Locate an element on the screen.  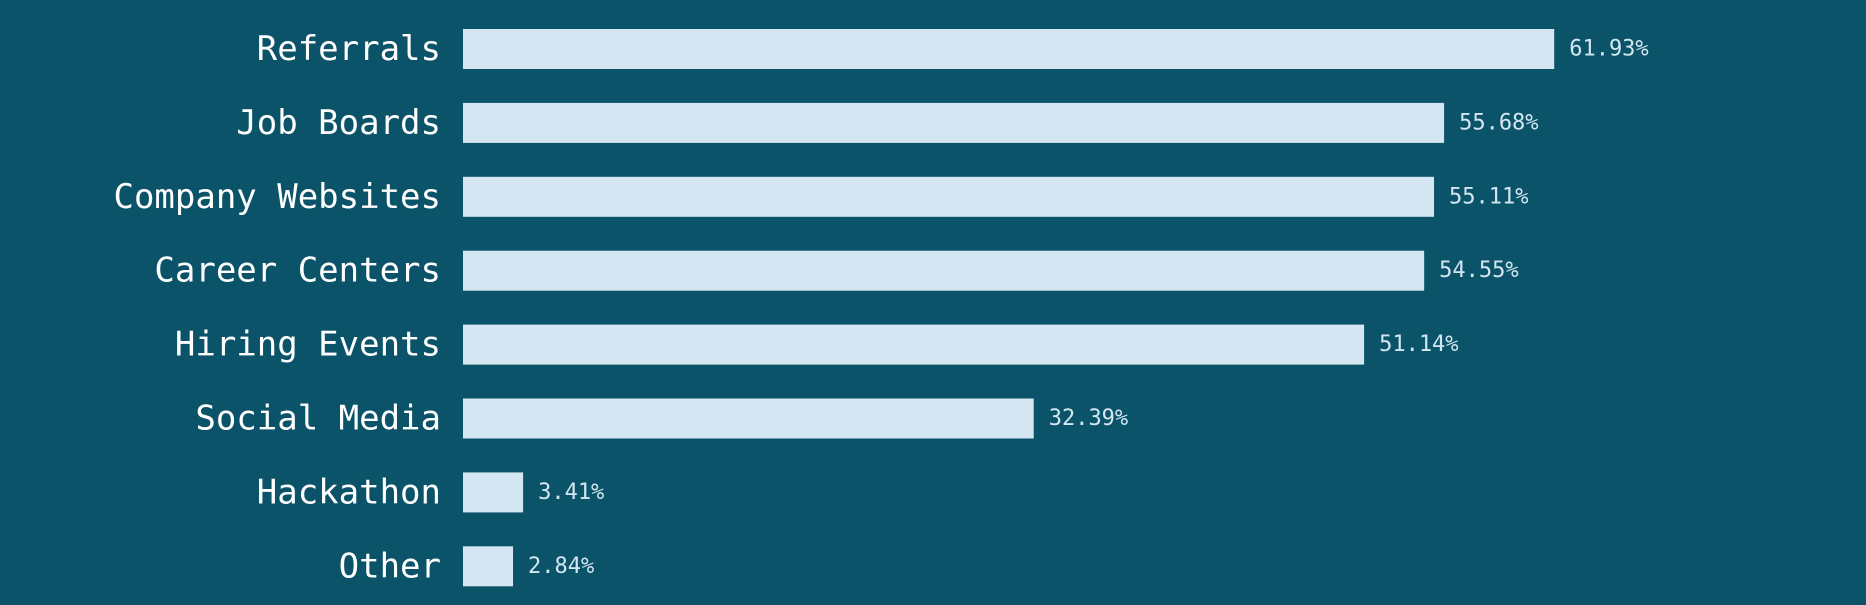
value-label: 61.93% is located at coordinates (1608, 49).